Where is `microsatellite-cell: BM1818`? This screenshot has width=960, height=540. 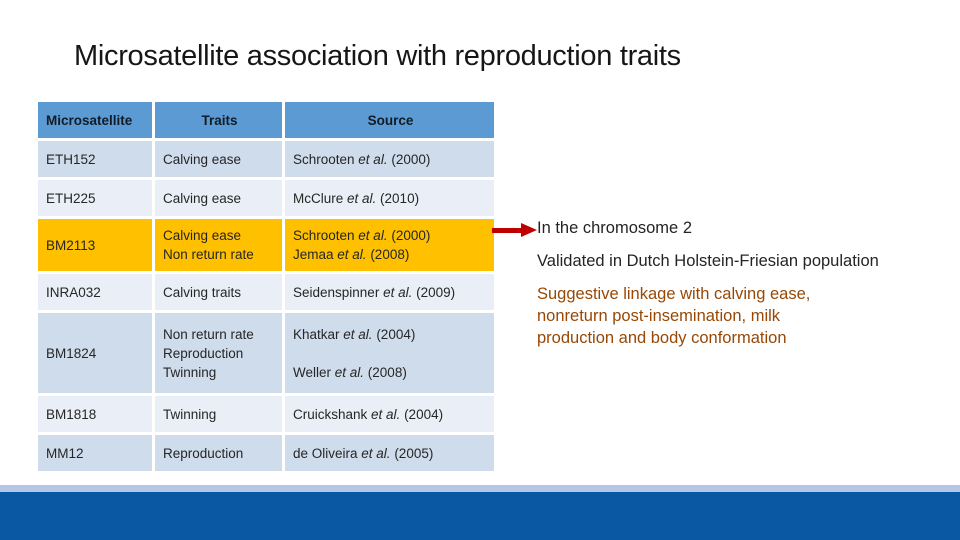
microsatellite-cell: BM1818 is located at coordinates (95, 414).